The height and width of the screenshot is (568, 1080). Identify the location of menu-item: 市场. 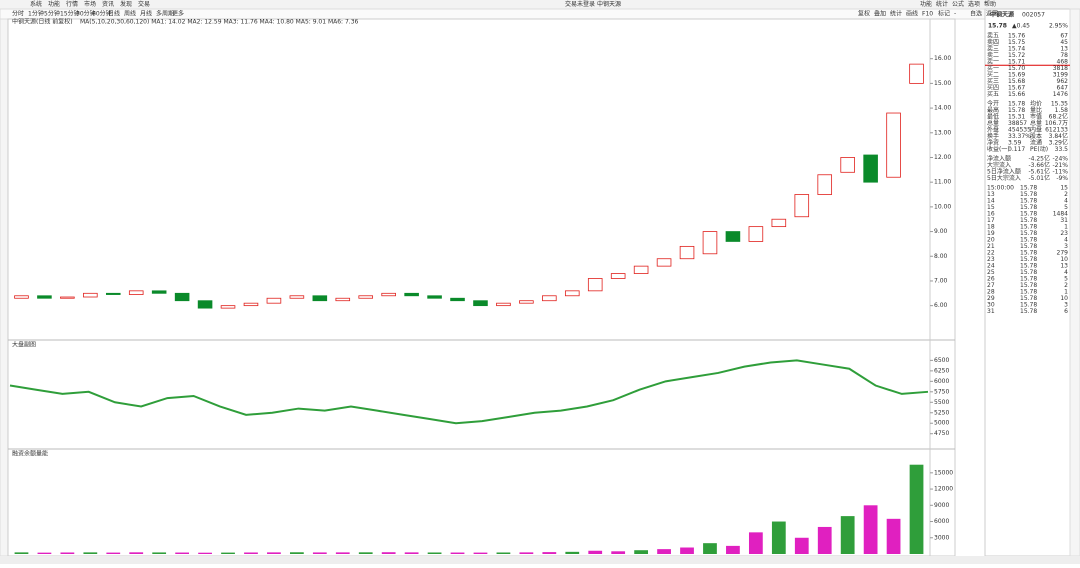
(90, 4).